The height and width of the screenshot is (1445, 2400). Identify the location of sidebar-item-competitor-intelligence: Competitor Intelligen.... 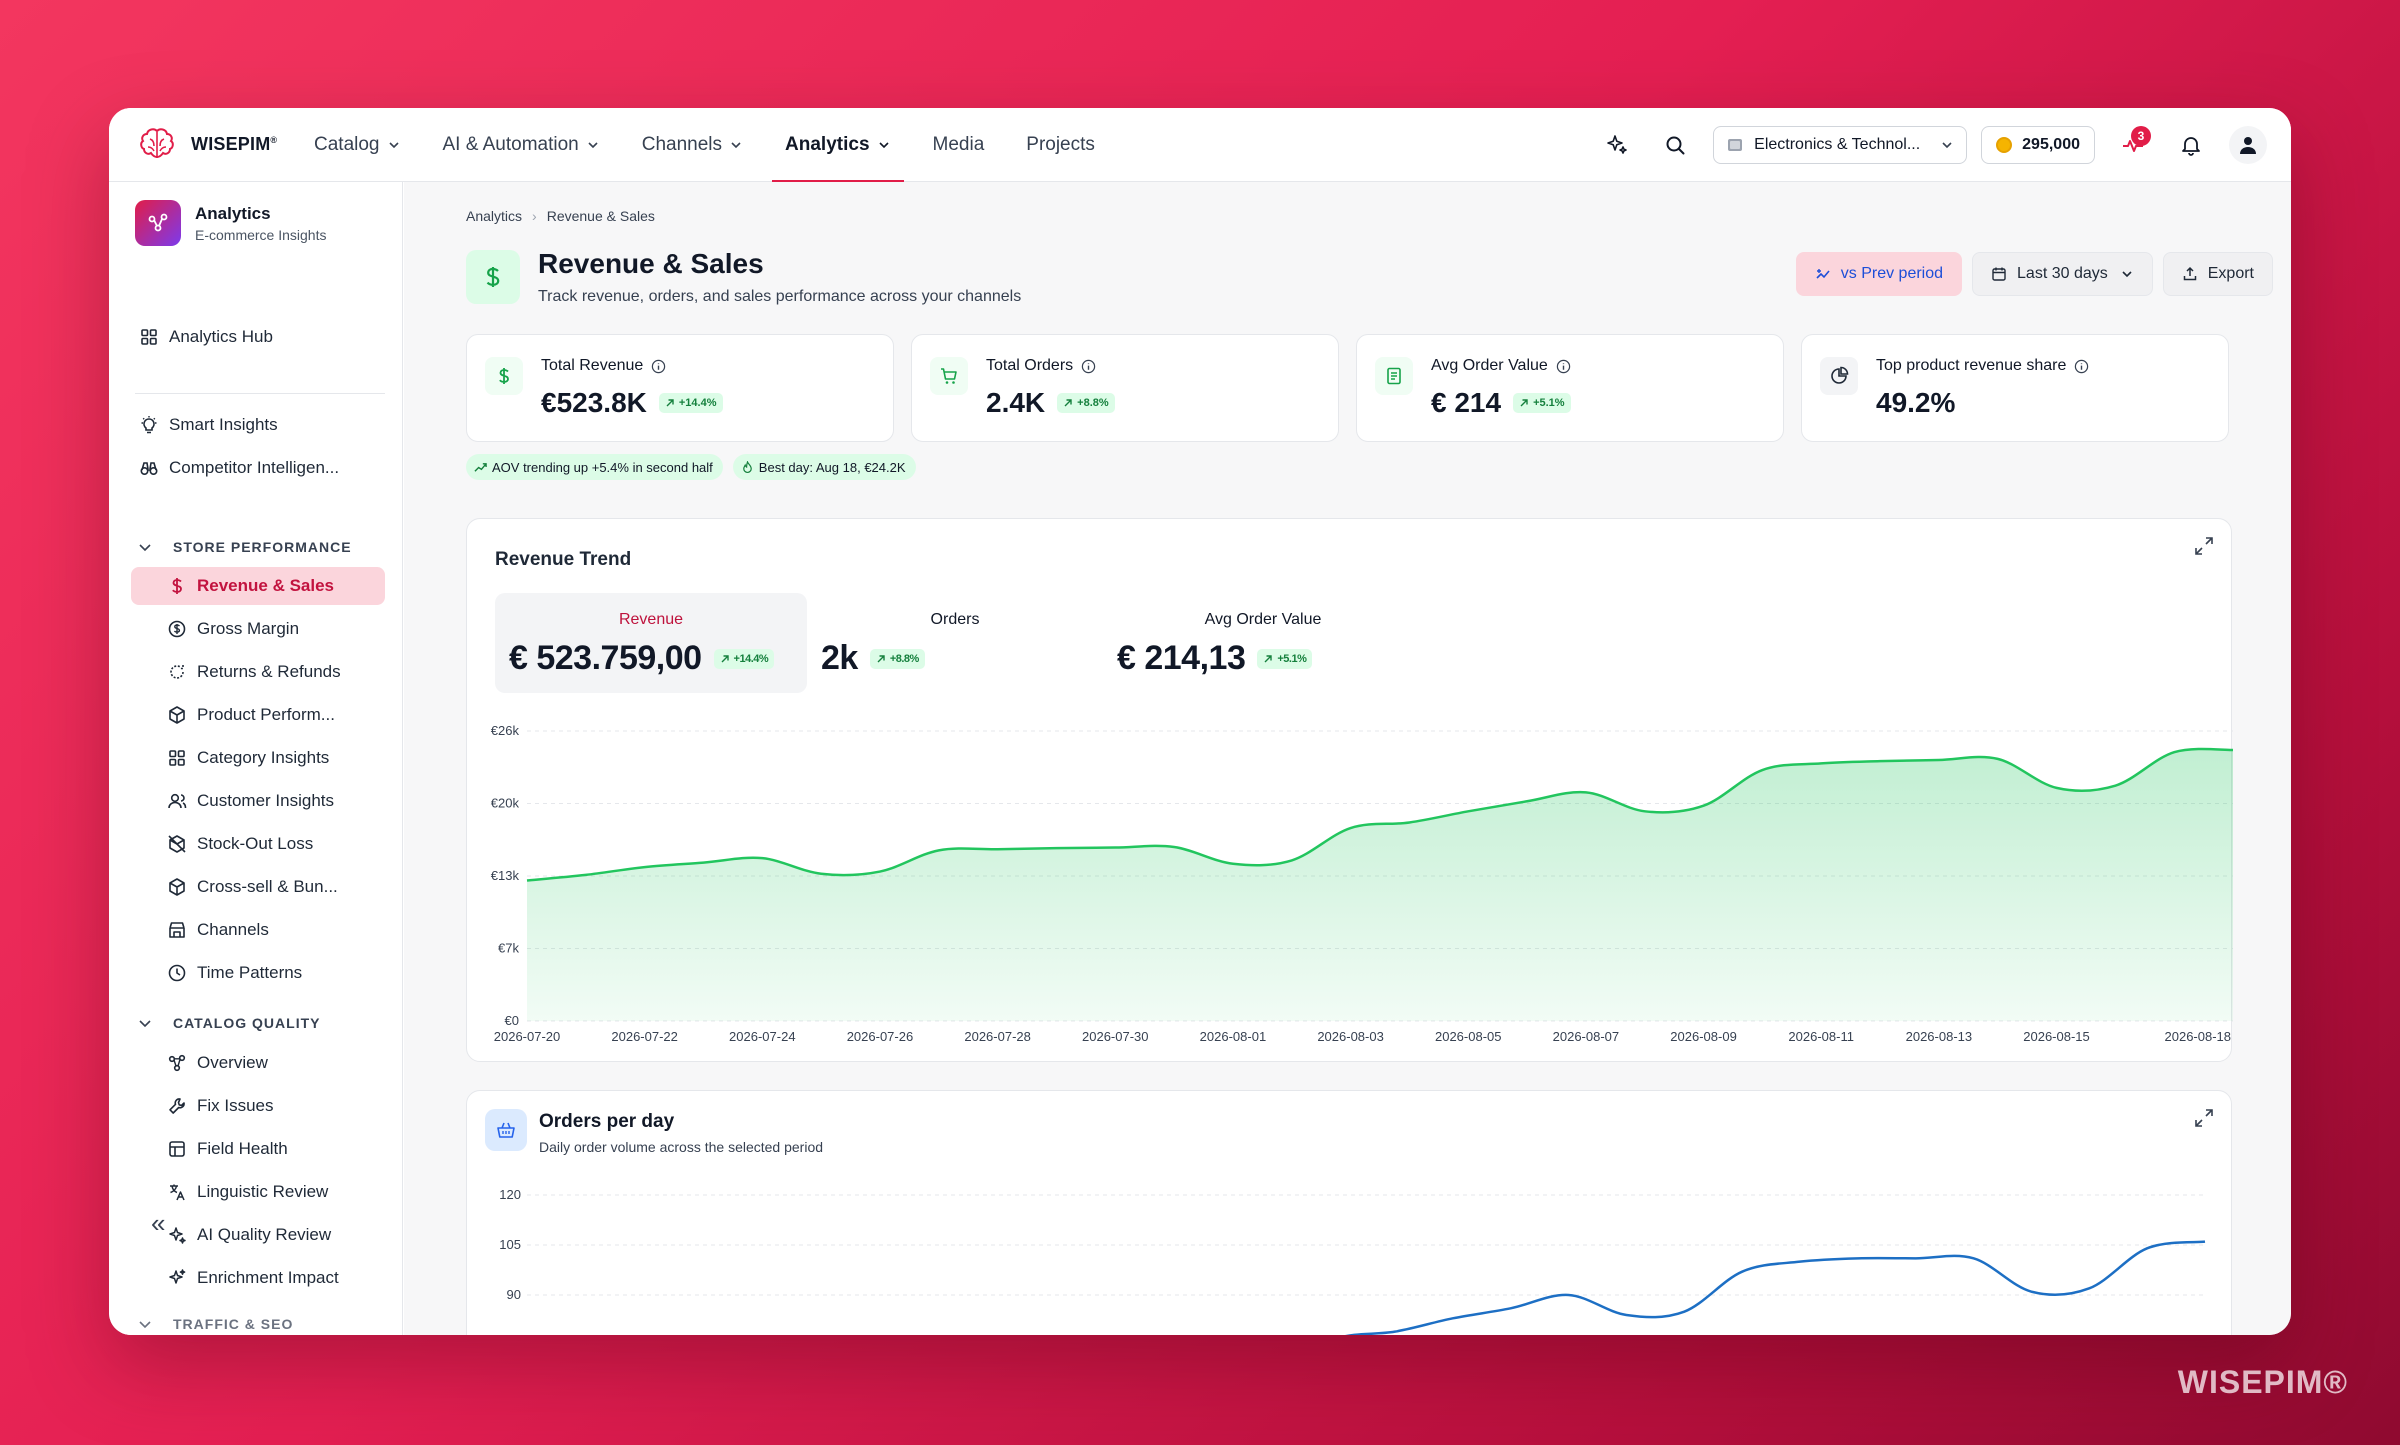
(258, 468).